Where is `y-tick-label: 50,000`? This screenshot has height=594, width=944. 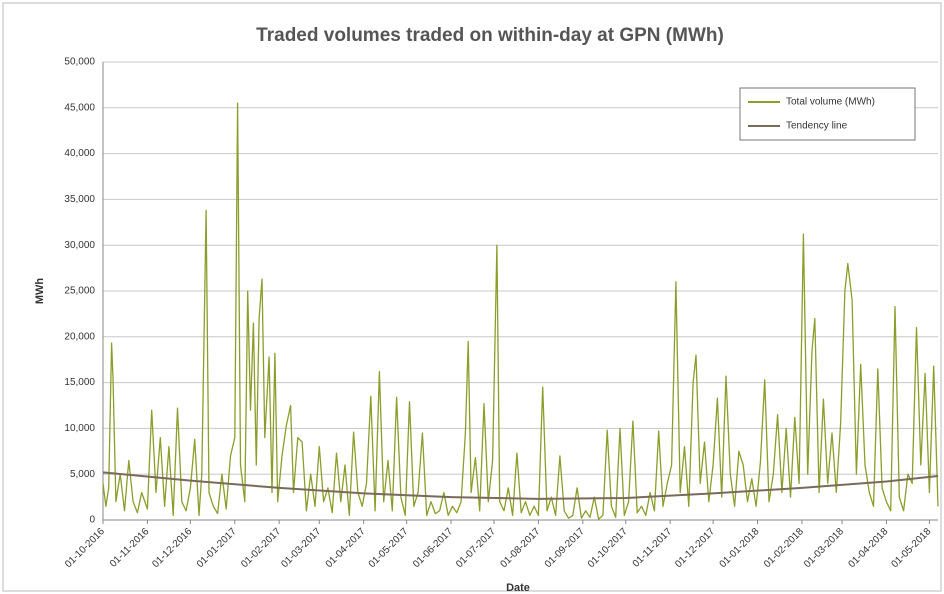 y-tick-label: 50,000 is located at coordinates (79, 62).